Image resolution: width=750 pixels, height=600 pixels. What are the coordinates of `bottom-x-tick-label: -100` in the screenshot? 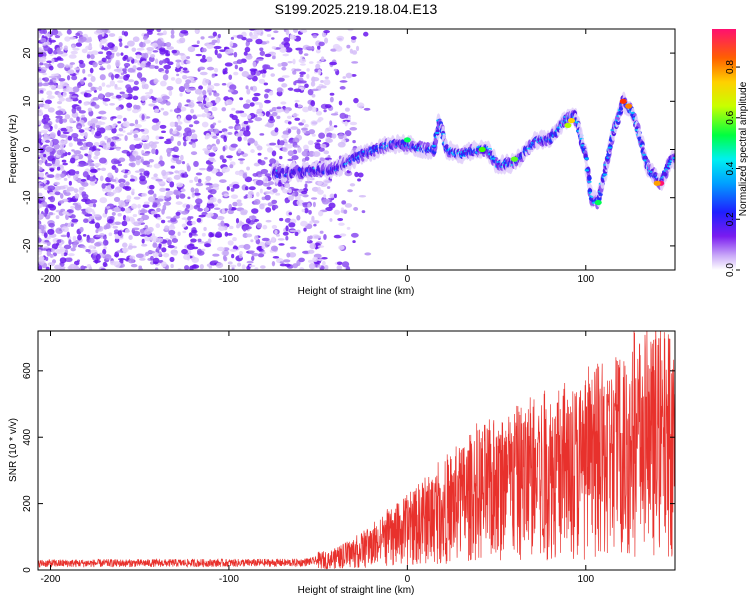 It's located at (229, 579).